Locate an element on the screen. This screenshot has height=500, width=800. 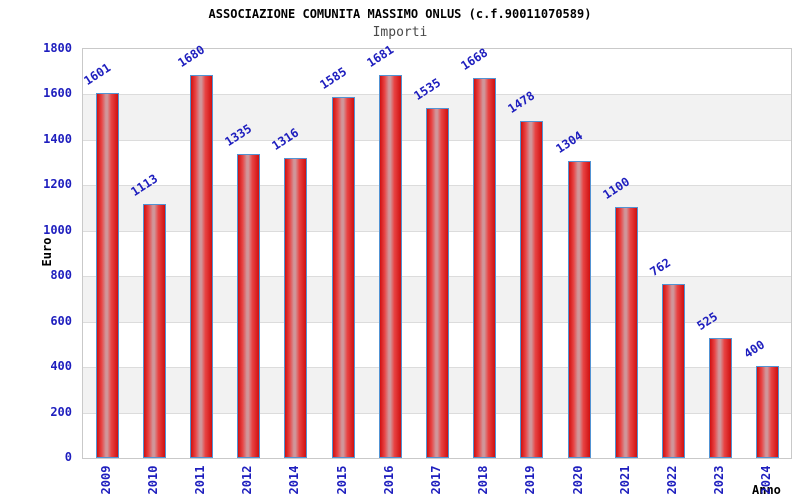
chart-subtitle: Importi is located at coordinates (400, 32).